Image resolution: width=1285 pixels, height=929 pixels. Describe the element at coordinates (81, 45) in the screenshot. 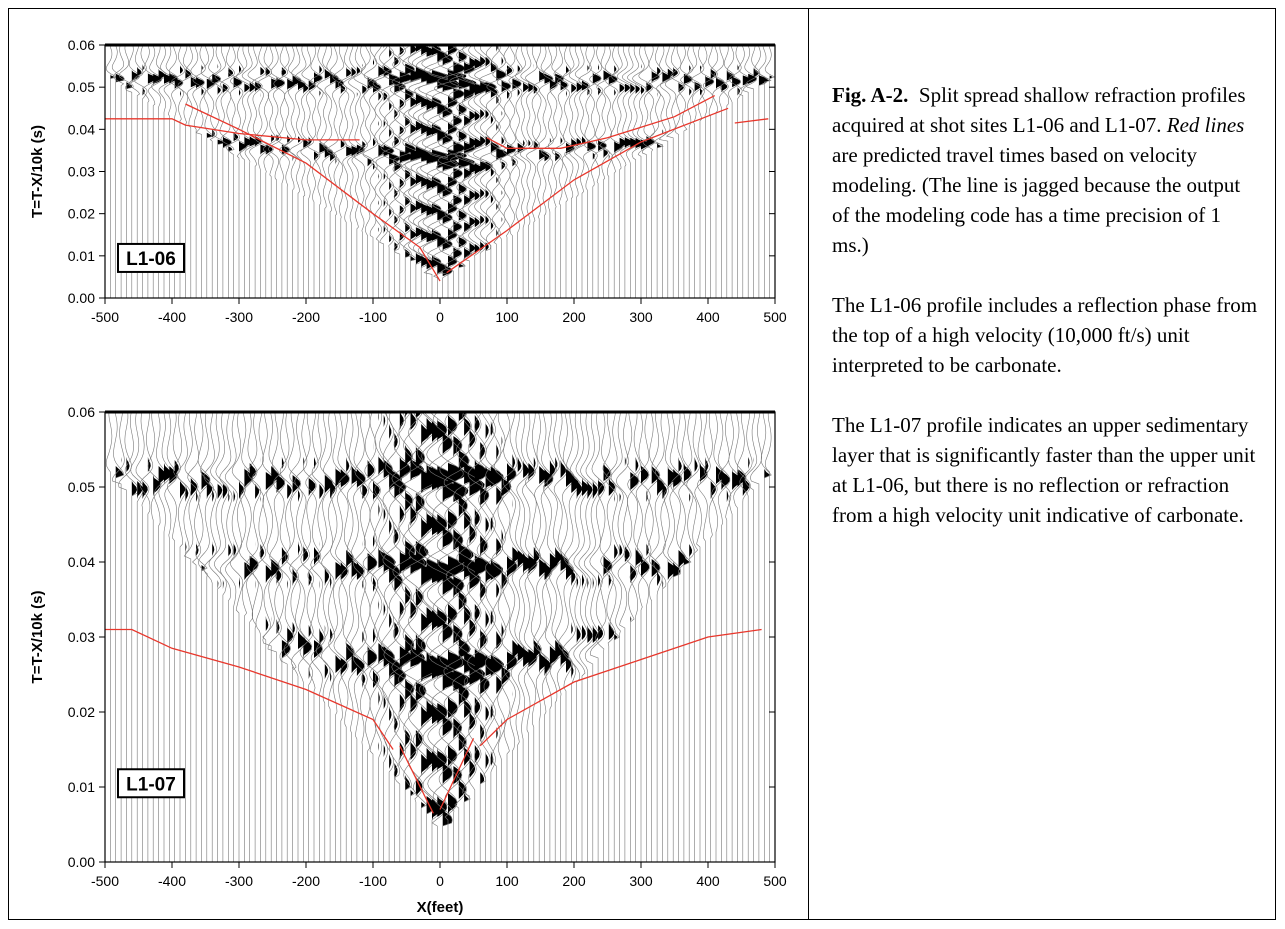

I see `y-tick-label: 0.06` at that location.